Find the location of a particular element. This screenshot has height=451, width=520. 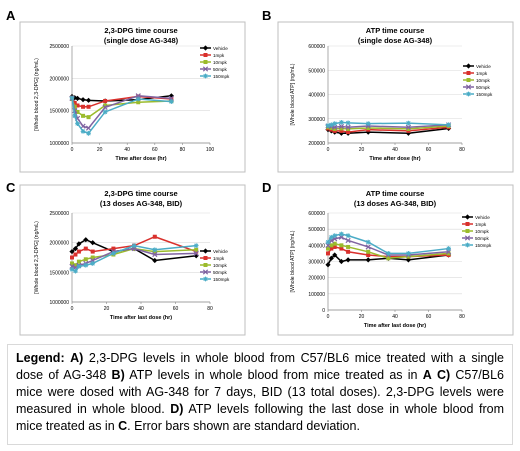

caption-b-ref: A is located at coordinates (427, 375).